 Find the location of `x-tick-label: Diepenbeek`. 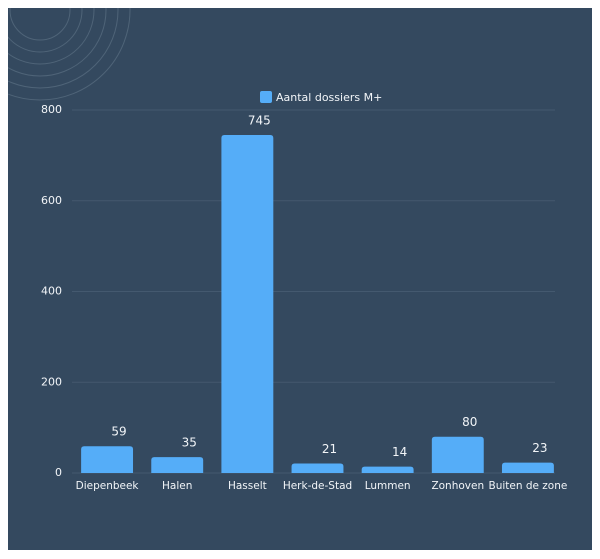

x-tick-label: Diepenbeek is located at coordinates (108, 486).